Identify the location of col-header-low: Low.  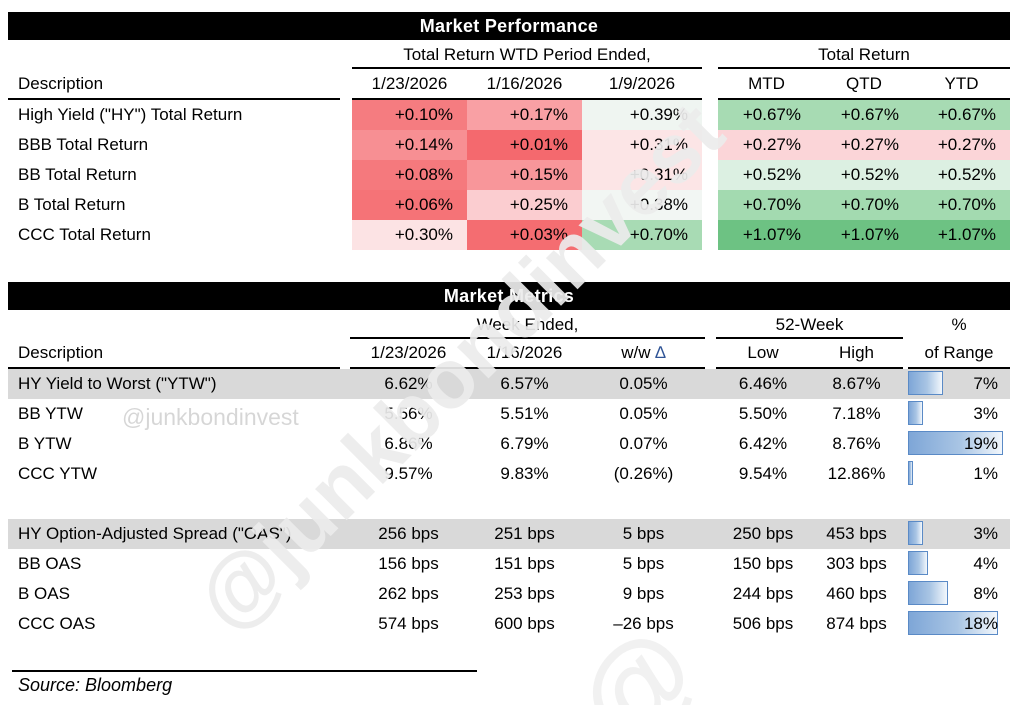
(763, 352).